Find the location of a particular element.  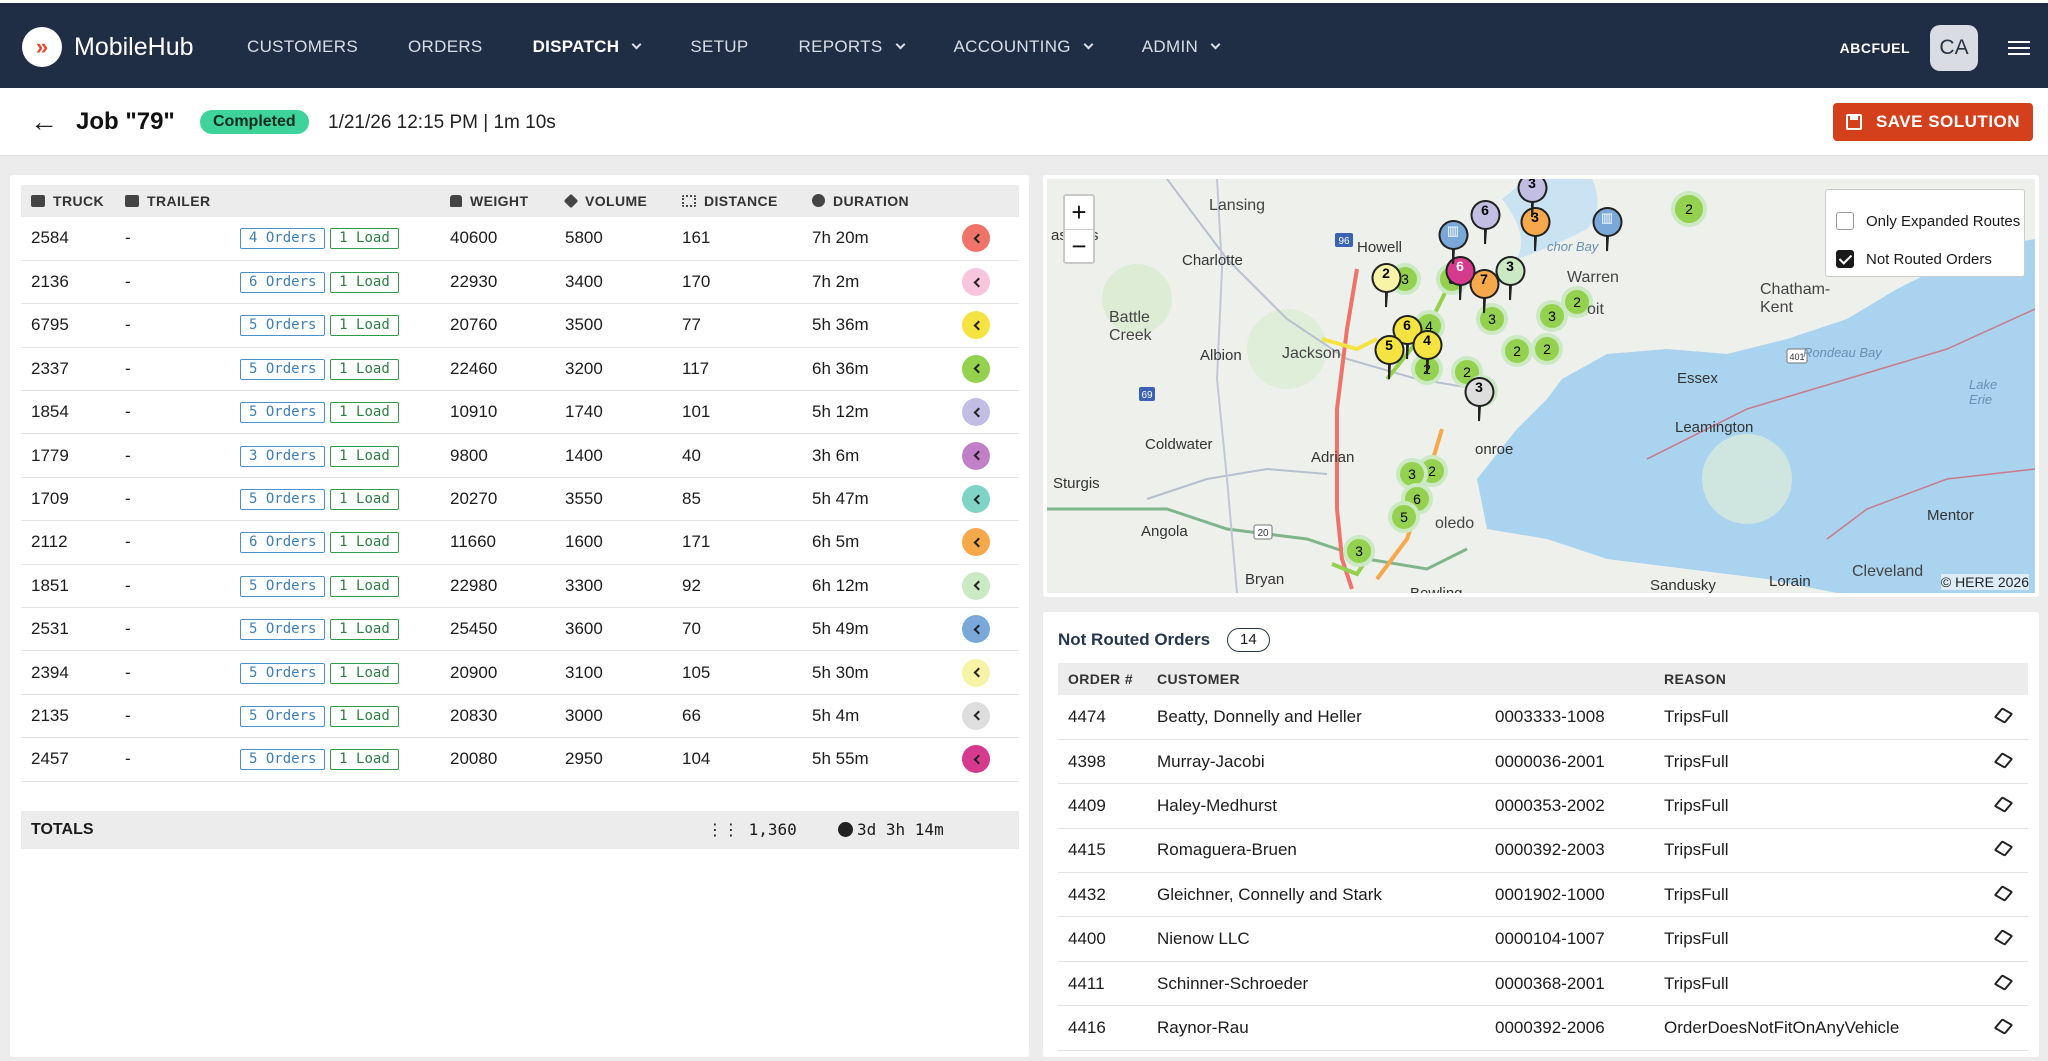

not-routed-orders-checkbox: Not Routed Orders is located at coordinates (1914, 259).